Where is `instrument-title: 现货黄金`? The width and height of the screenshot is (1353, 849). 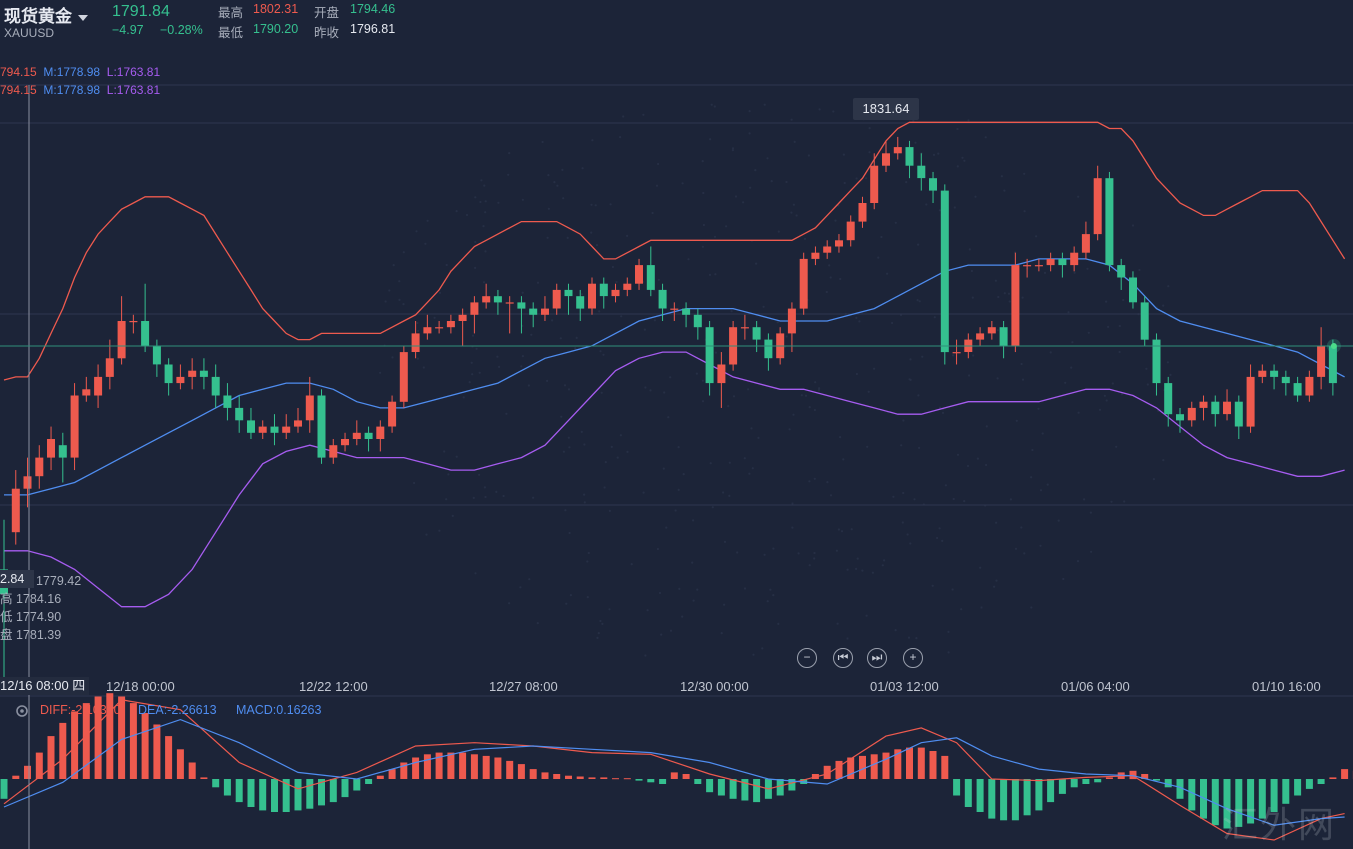
instrument-title: 现货黄金 is located at coordinates (46, 14).